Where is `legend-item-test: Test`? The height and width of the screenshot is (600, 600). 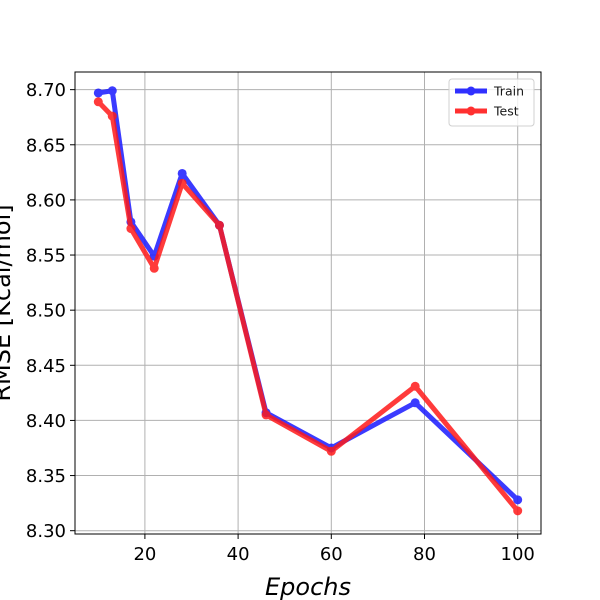 legend-item-test: Test is located at coordinates (487, 111).